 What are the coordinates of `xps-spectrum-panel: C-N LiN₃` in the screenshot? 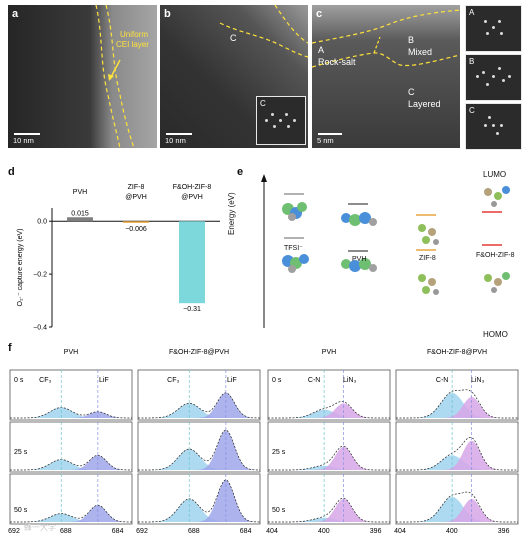 It's located at (457, 395).